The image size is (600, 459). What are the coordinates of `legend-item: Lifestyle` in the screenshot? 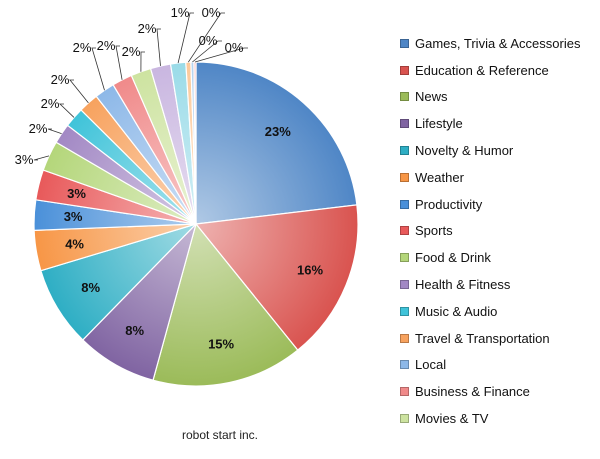 It's located at (490, 123).